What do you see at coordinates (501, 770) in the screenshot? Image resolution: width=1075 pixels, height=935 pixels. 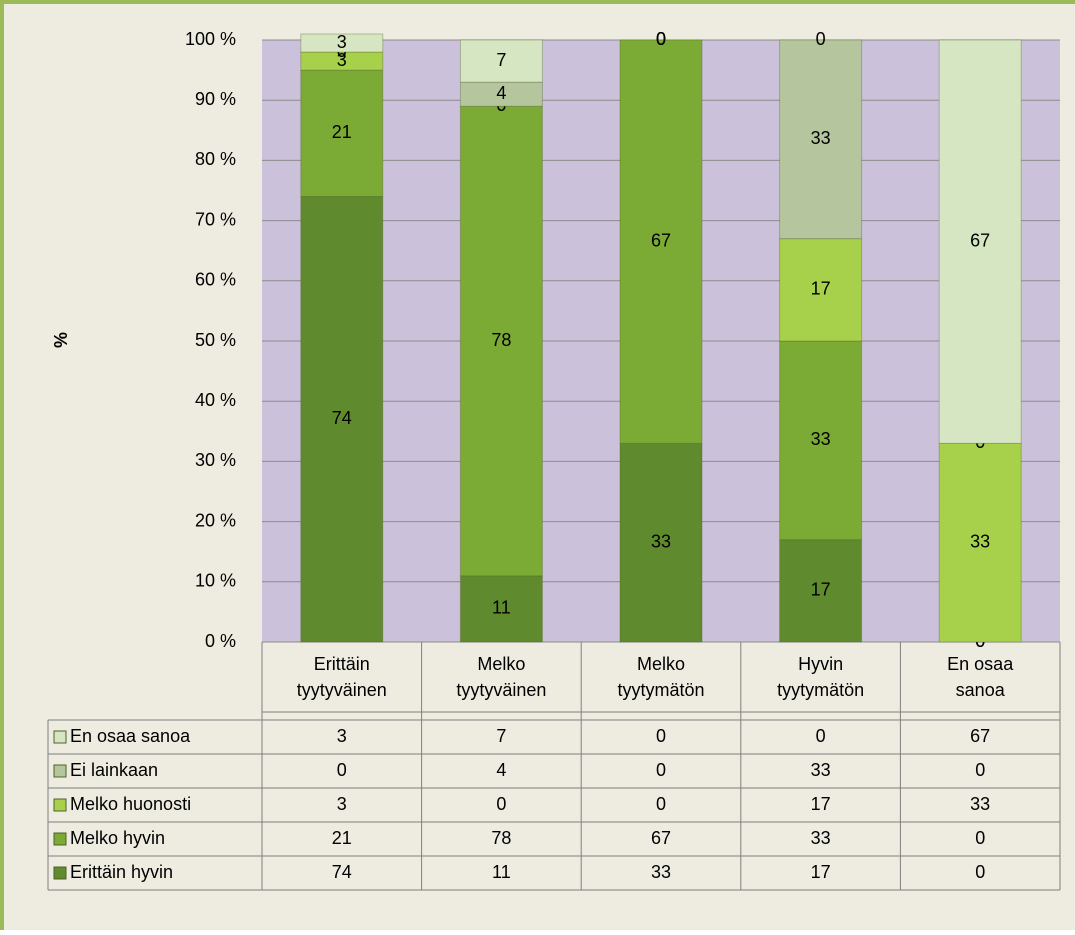 I see `table-cell: 4` at bounding box center [501, 770].